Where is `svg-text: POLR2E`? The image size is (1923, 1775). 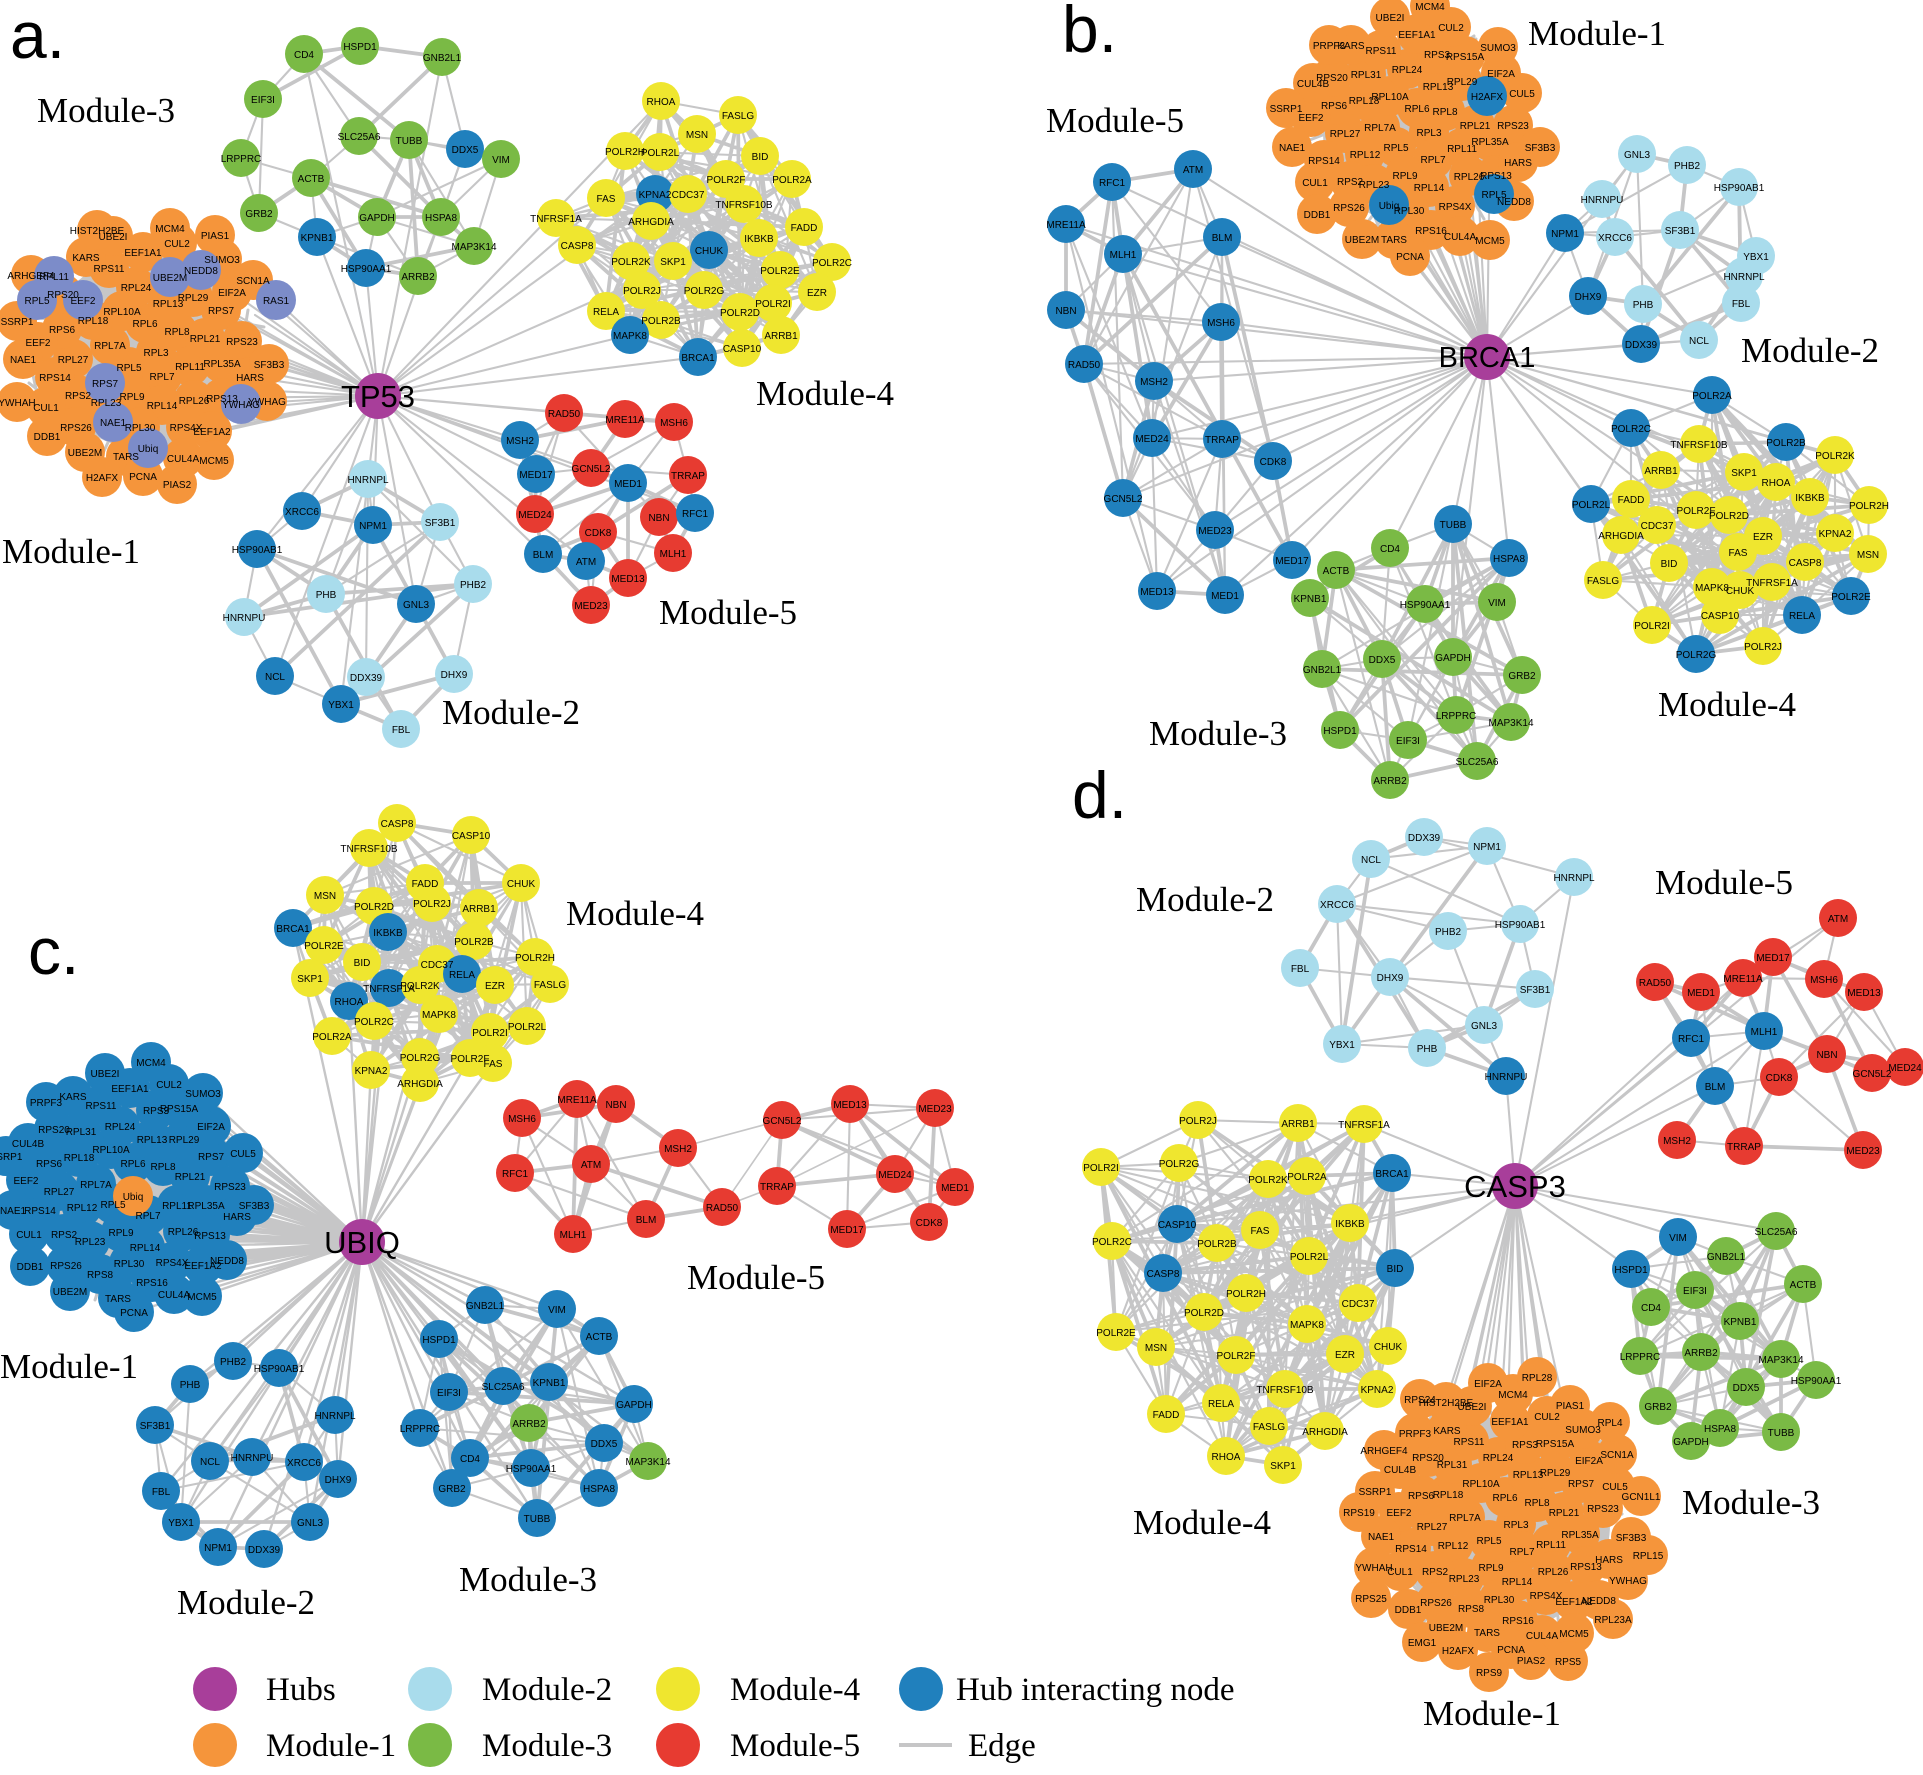
svg-text: POLR2E is located at coordinates (324, 946).